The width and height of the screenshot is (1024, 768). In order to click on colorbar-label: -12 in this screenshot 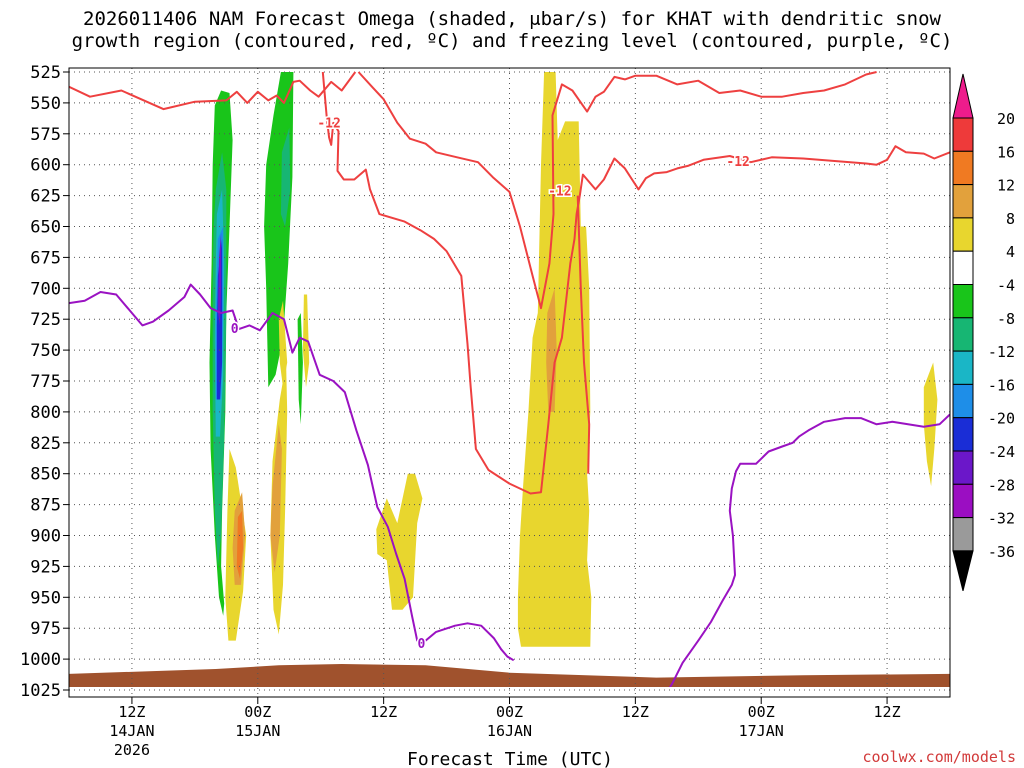, I will do `click(1001, 352)`.